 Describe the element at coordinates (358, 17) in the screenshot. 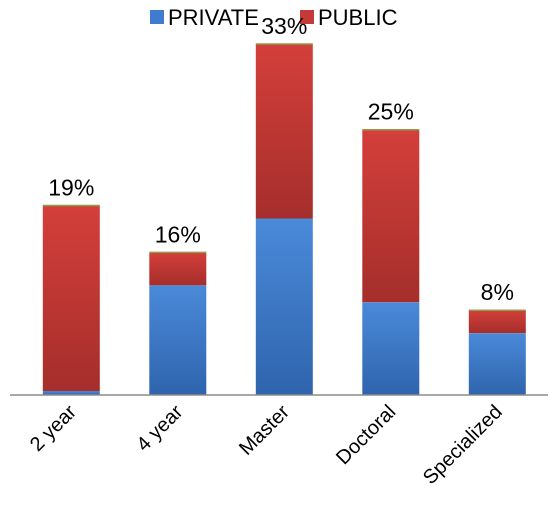

I see `legend-label-public: PUBLIC` at that location.